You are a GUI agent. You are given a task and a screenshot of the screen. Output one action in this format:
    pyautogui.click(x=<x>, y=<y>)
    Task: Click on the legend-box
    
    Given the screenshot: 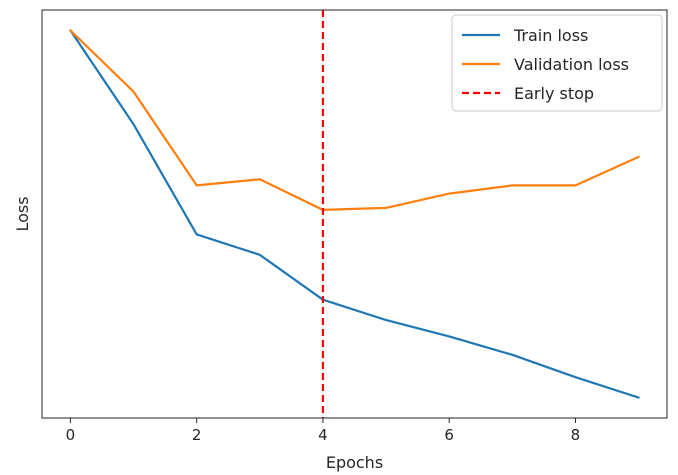 What is the action you would take?
    pyautogui.click(x=557, y=63)
    